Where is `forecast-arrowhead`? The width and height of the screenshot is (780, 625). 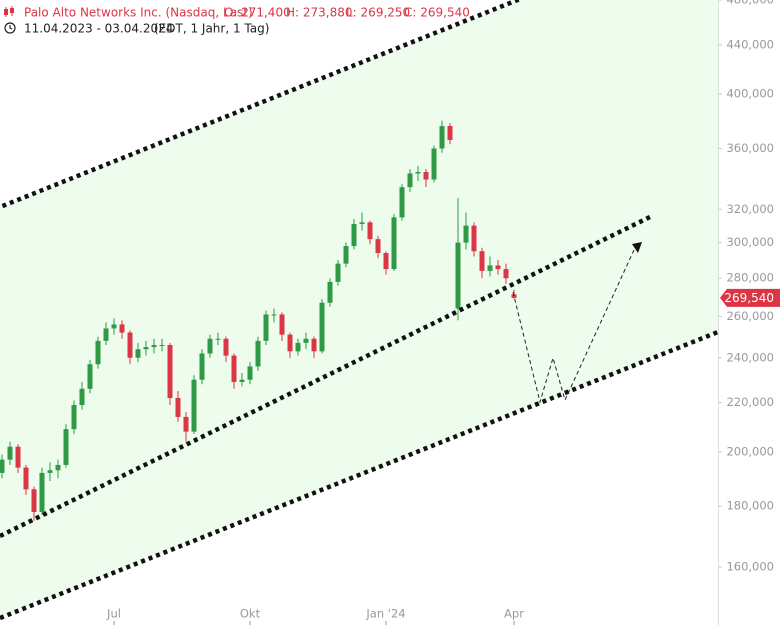 forecast-arrowhead is located at coordinates (637, 247).